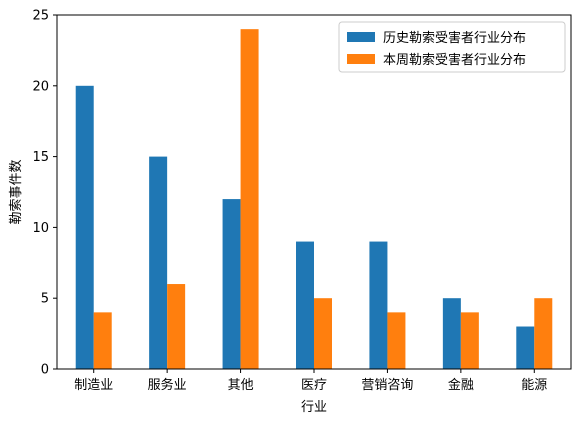 This screenshot has width=578, height=428. What do you see at coordinates (45, 299) in the screenshot?
I see `y-tick-label-1: 5` at bounding box center [45, 299].